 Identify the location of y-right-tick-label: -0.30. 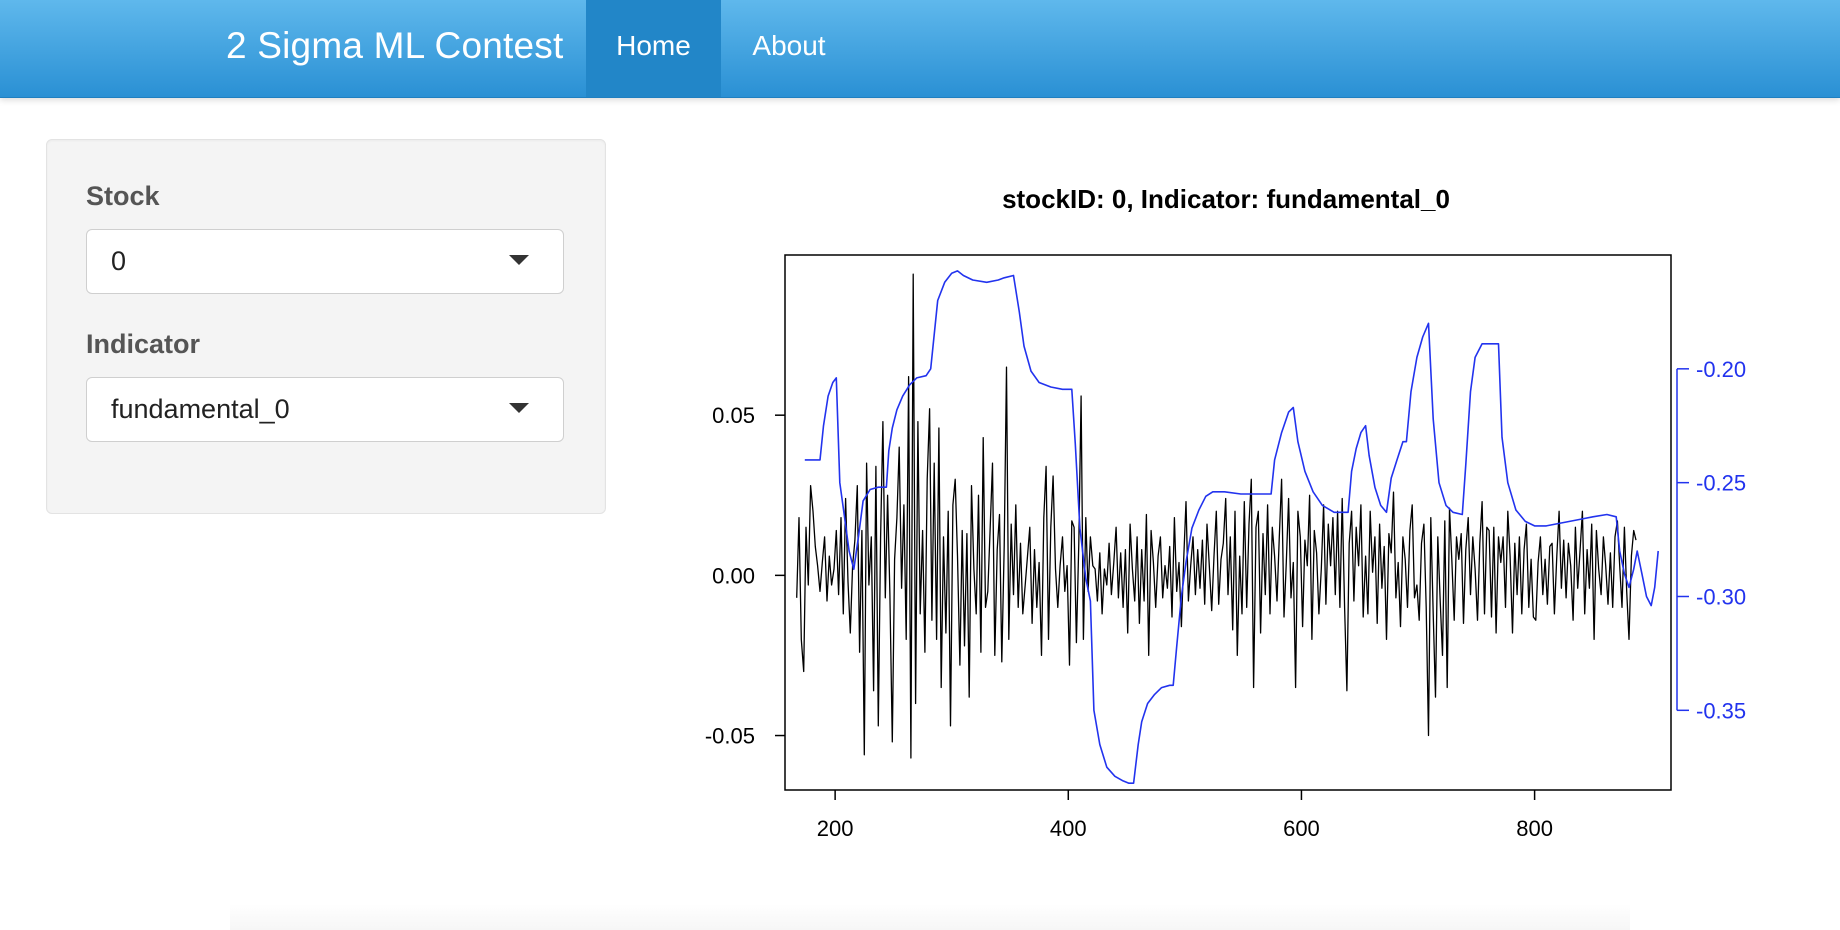
(1721, 596).